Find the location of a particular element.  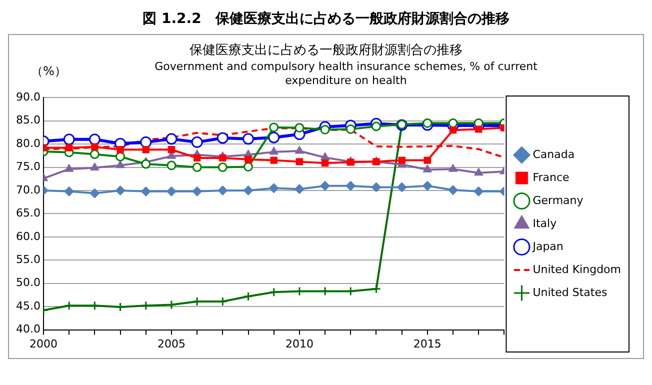

y-tick-label: 65.0 is located at coordinates (28, 213).